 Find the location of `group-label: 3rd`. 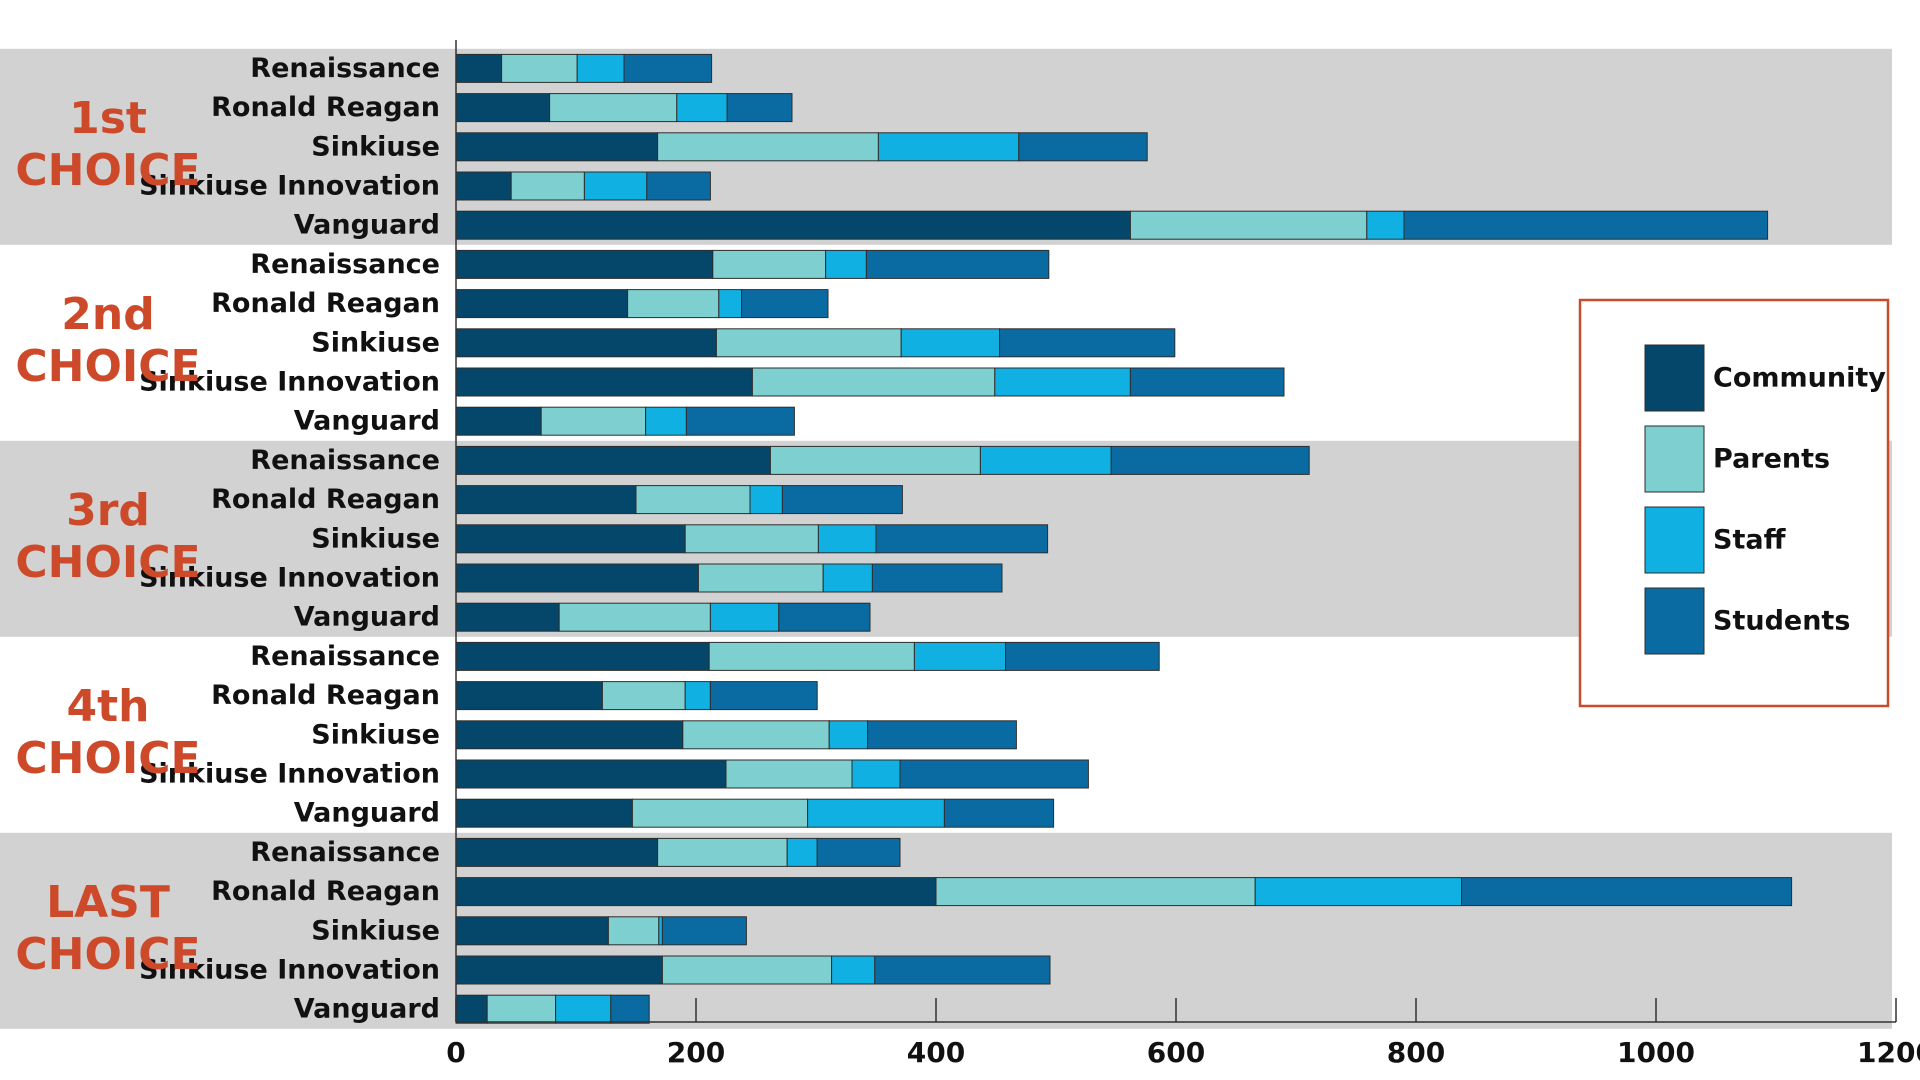

group-label: 3rd is located at coordinates (108, 510).